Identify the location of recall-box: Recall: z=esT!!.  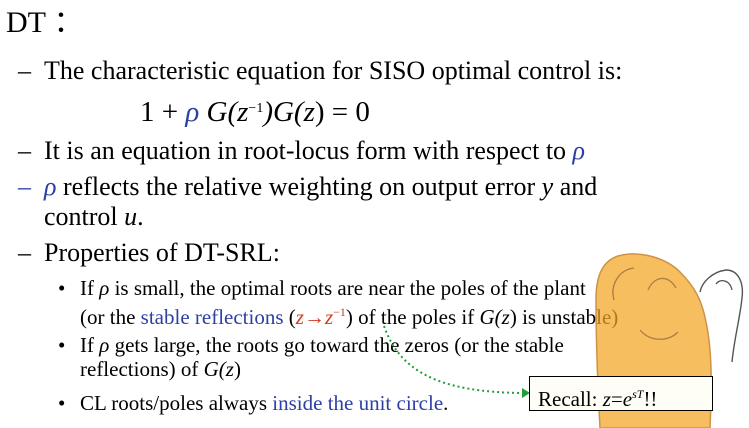
(621, 393).